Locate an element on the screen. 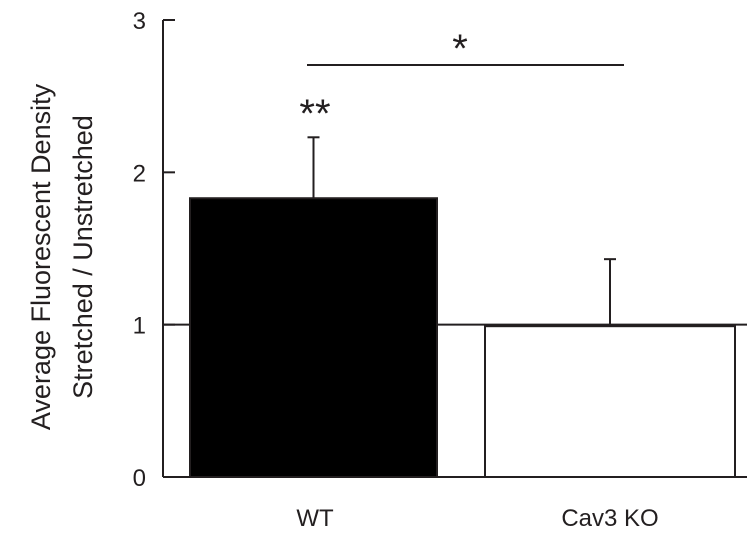 The width and height of the screenshot is (747, 533). y-tick-label: 3 is located at coordinates (139, 21).